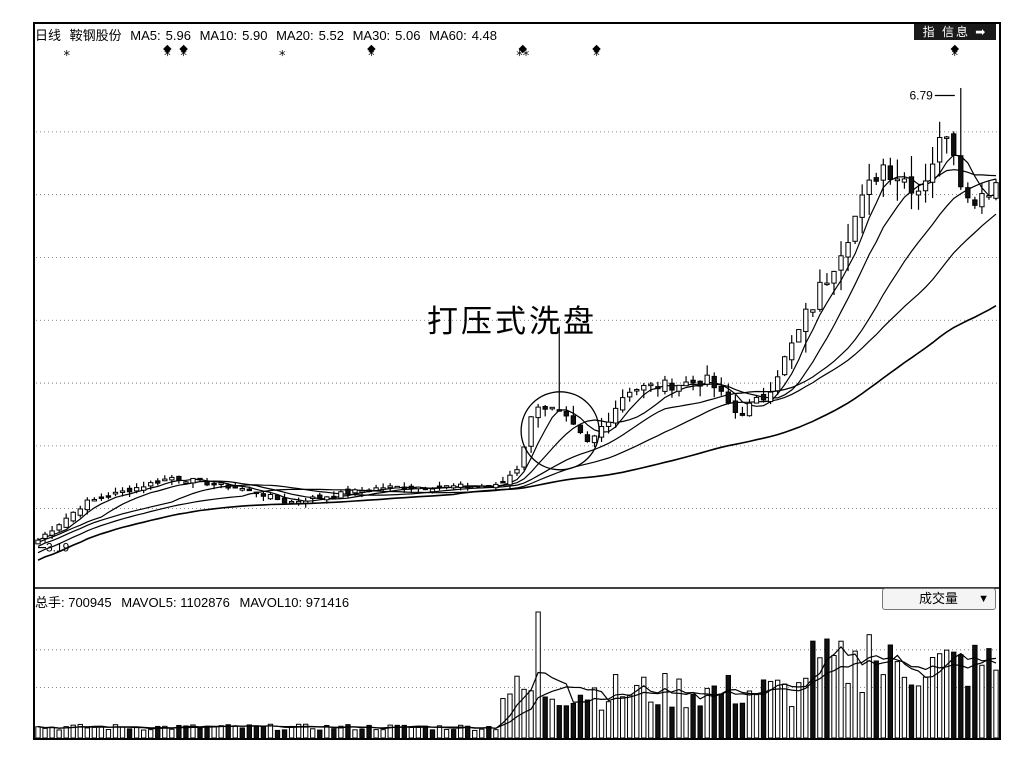 This screenshot has width=1026, height=766. What do you see at coordinates (955, 32) in the screenshot?
I see `info-button: 指 信息 ➡` at bounding box center [955, 32].